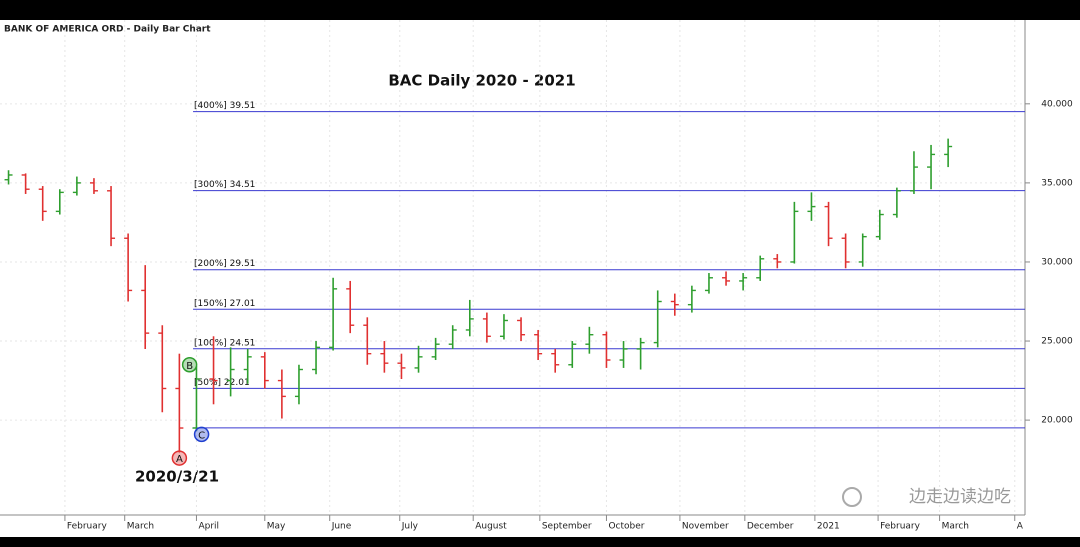 This screenshot has height=547, width=1080. Describe the element at coordinates (208, 527) in the screenshot. I see `x-tick-label: April` at that location.